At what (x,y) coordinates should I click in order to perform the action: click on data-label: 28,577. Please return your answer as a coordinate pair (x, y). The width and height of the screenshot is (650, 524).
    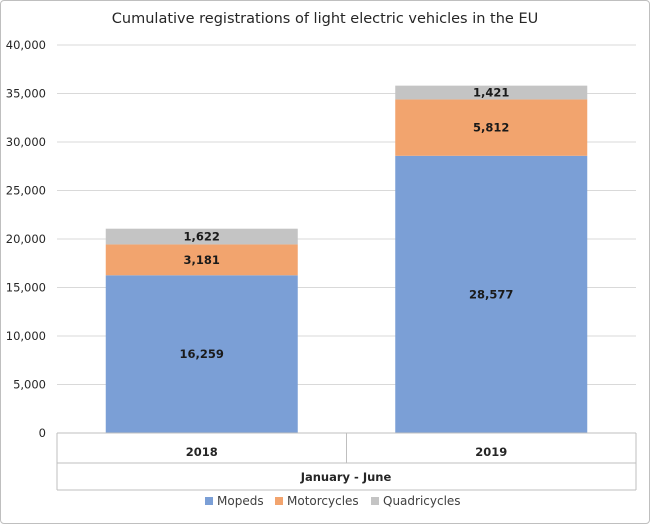
    Looking at the image, I should click on (491, 294).